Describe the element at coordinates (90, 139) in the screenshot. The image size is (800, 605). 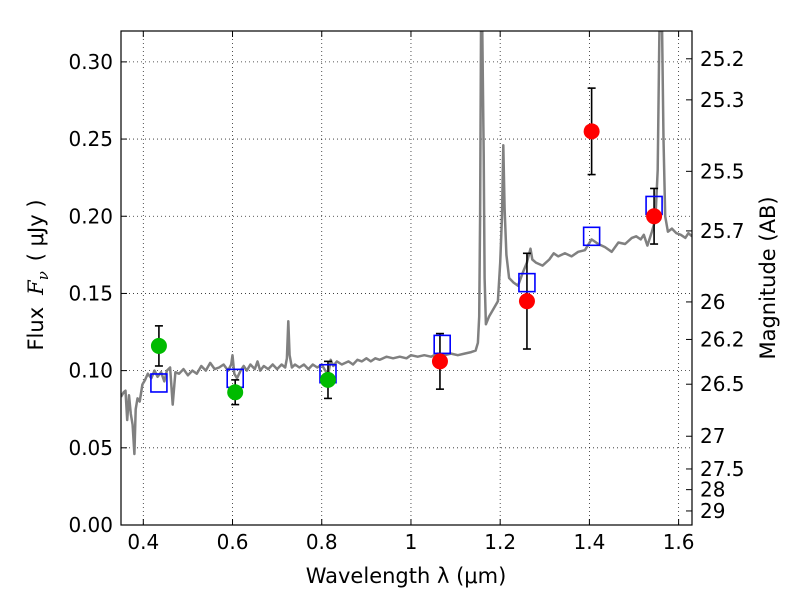
I see `y-tick-label: 0.25` at that location.